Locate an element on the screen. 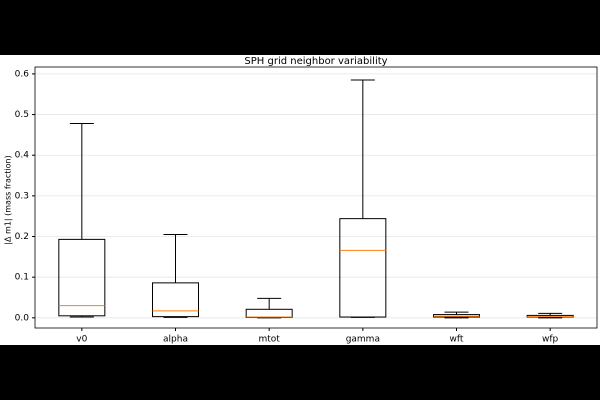 This screenshot has width=600, height=400. x-tick-label: alpha is located at coordinates (175, 340).